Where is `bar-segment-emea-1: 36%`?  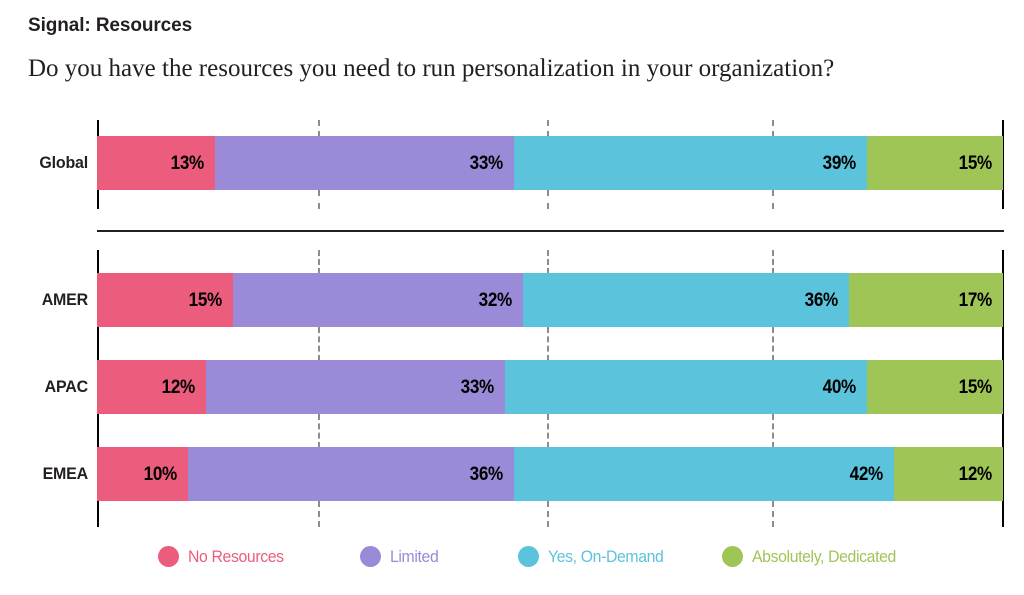 bar-segment-emea-1: 36% is located at coordinates (350, 474).